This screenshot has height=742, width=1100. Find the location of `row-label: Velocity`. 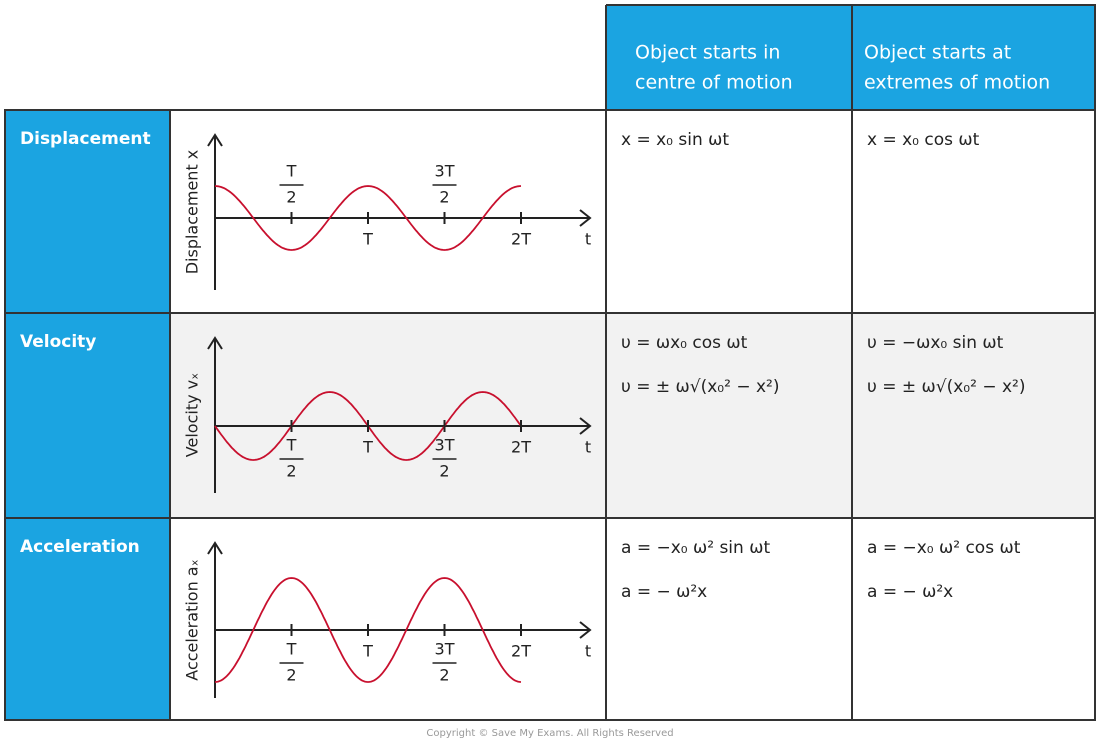

row-label: Velocity is located at coordinates (58, 342).